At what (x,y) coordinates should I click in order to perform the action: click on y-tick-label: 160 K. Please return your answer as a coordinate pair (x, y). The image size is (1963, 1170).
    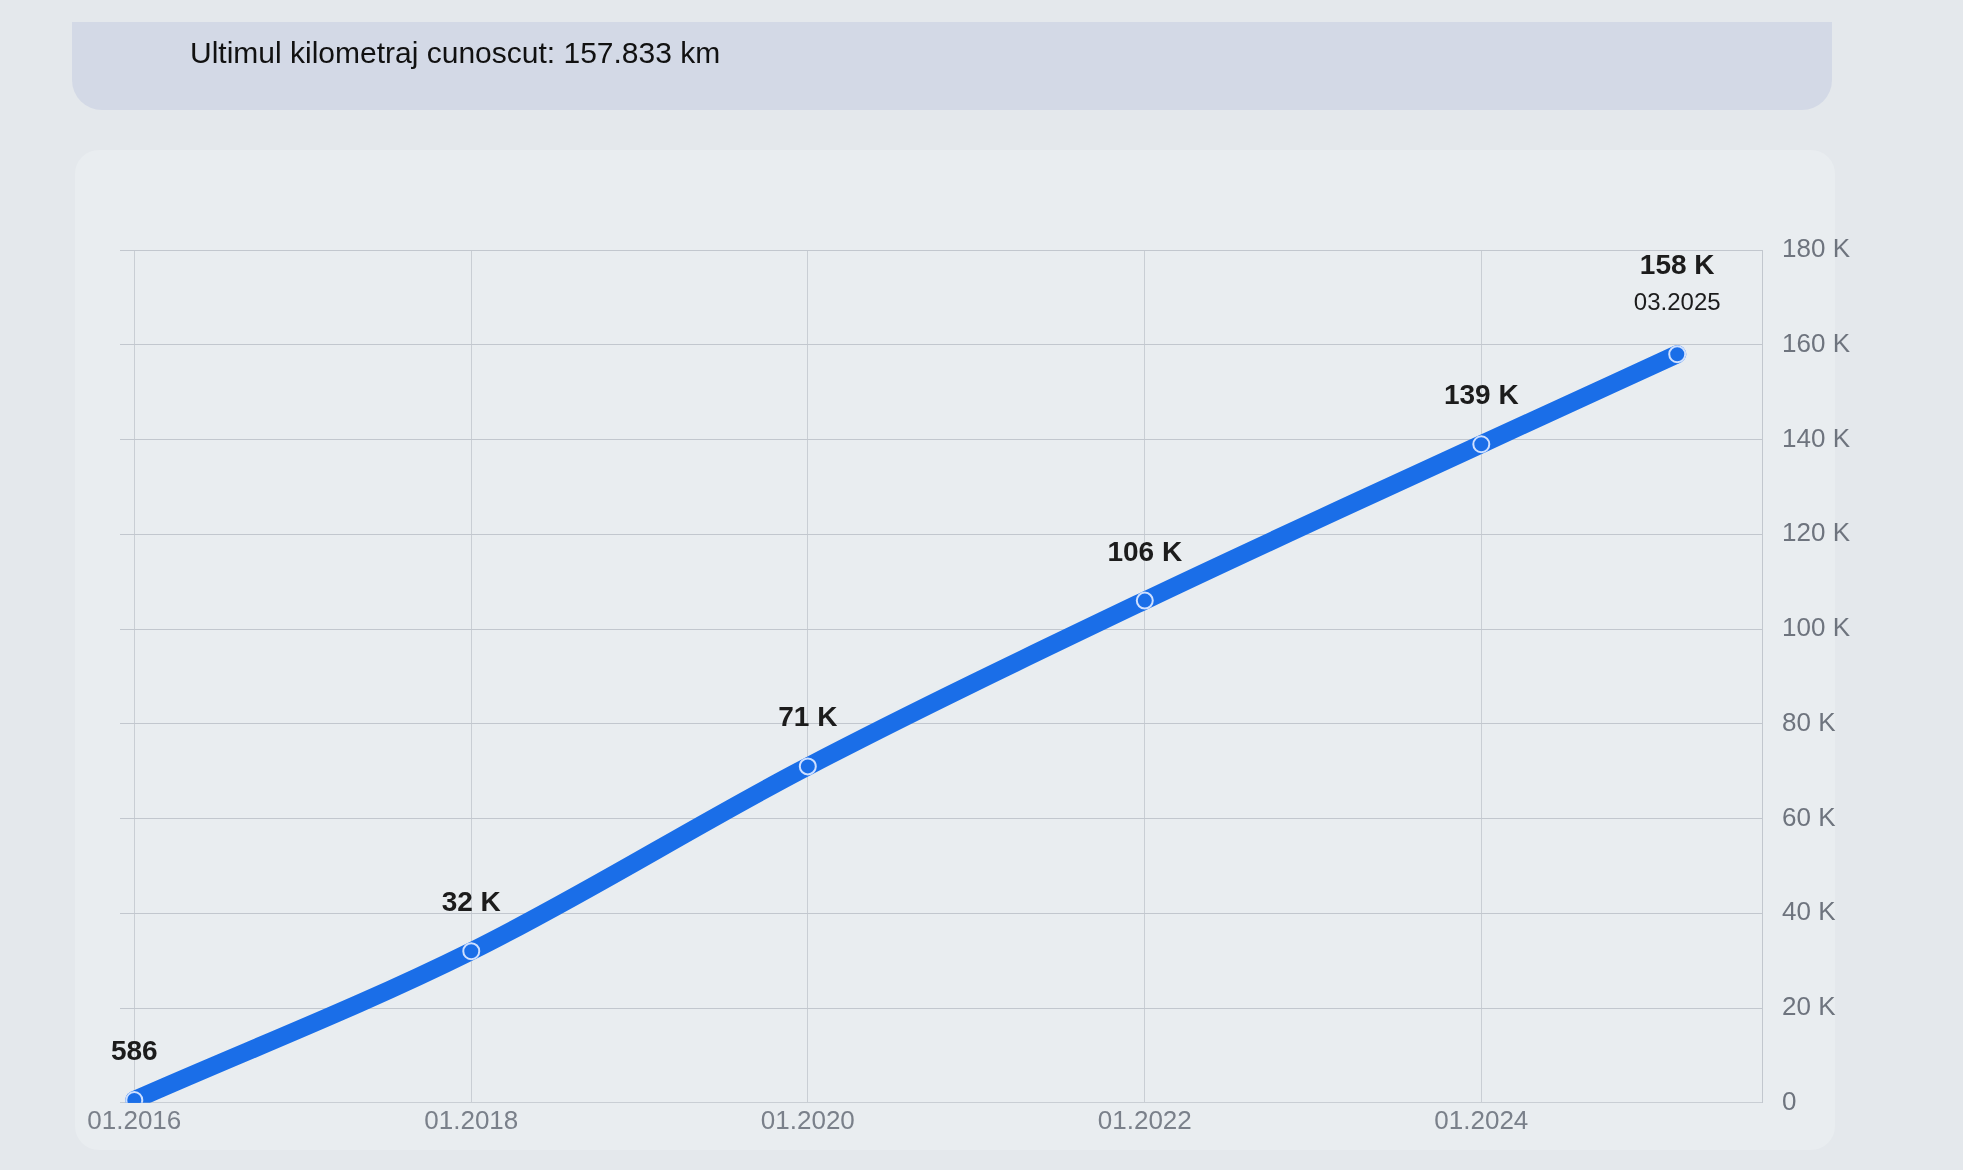
    Looking at the image, I should click on (1816, 342).